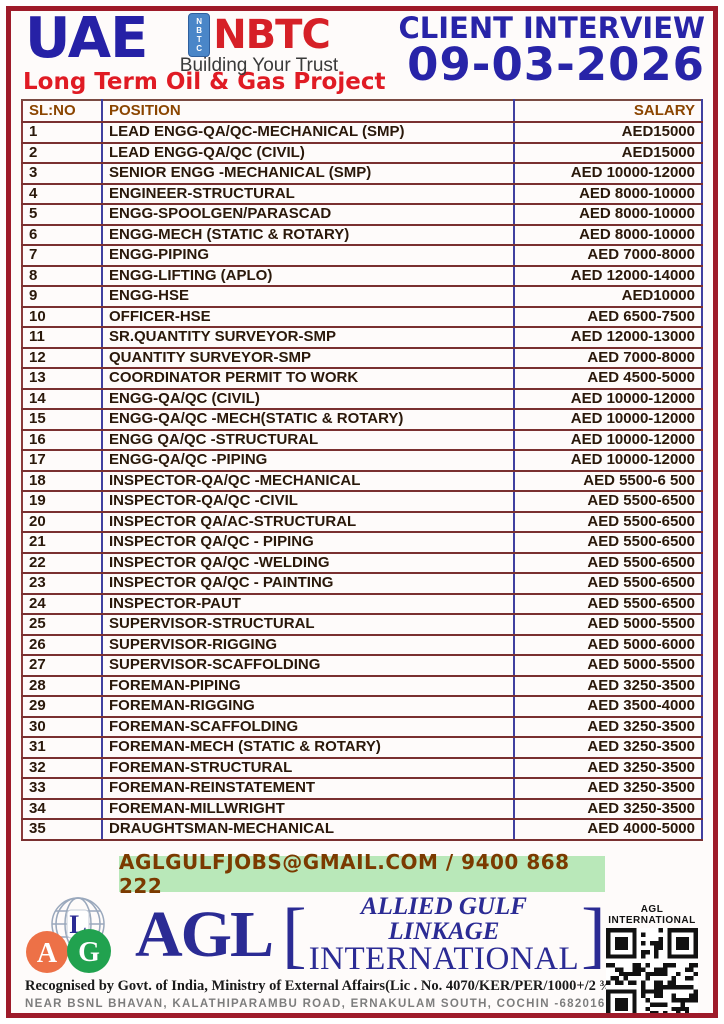 This screenshot has width=724, height=1024. Describe the element at coordinates (62, 522) in the screenshot. I see `cell-slno: 20` at that location.